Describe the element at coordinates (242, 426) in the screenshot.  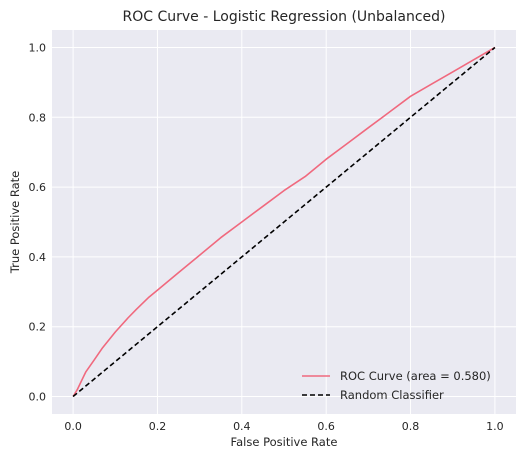
I see `x-tick-label: 0.4` at that location.